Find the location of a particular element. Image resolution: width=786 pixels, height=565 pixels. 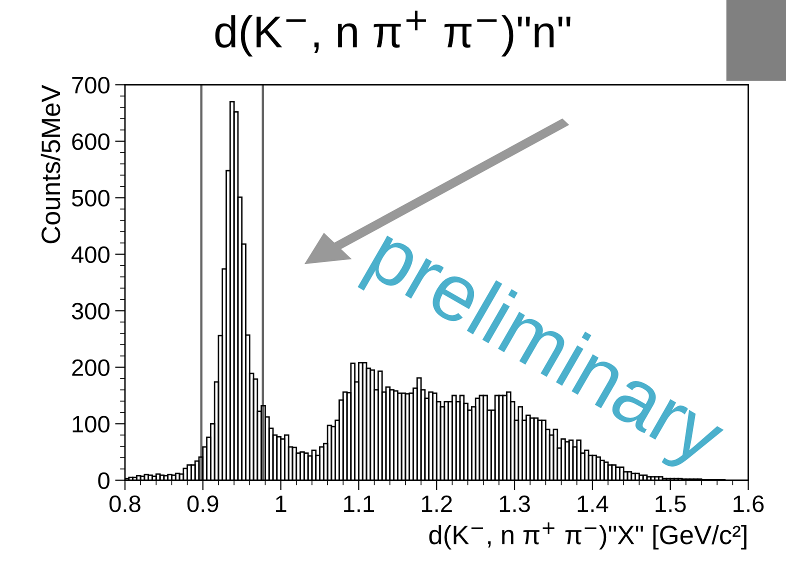

y-axis-title: Counts/5MeV is located at coordinates (50, 164).